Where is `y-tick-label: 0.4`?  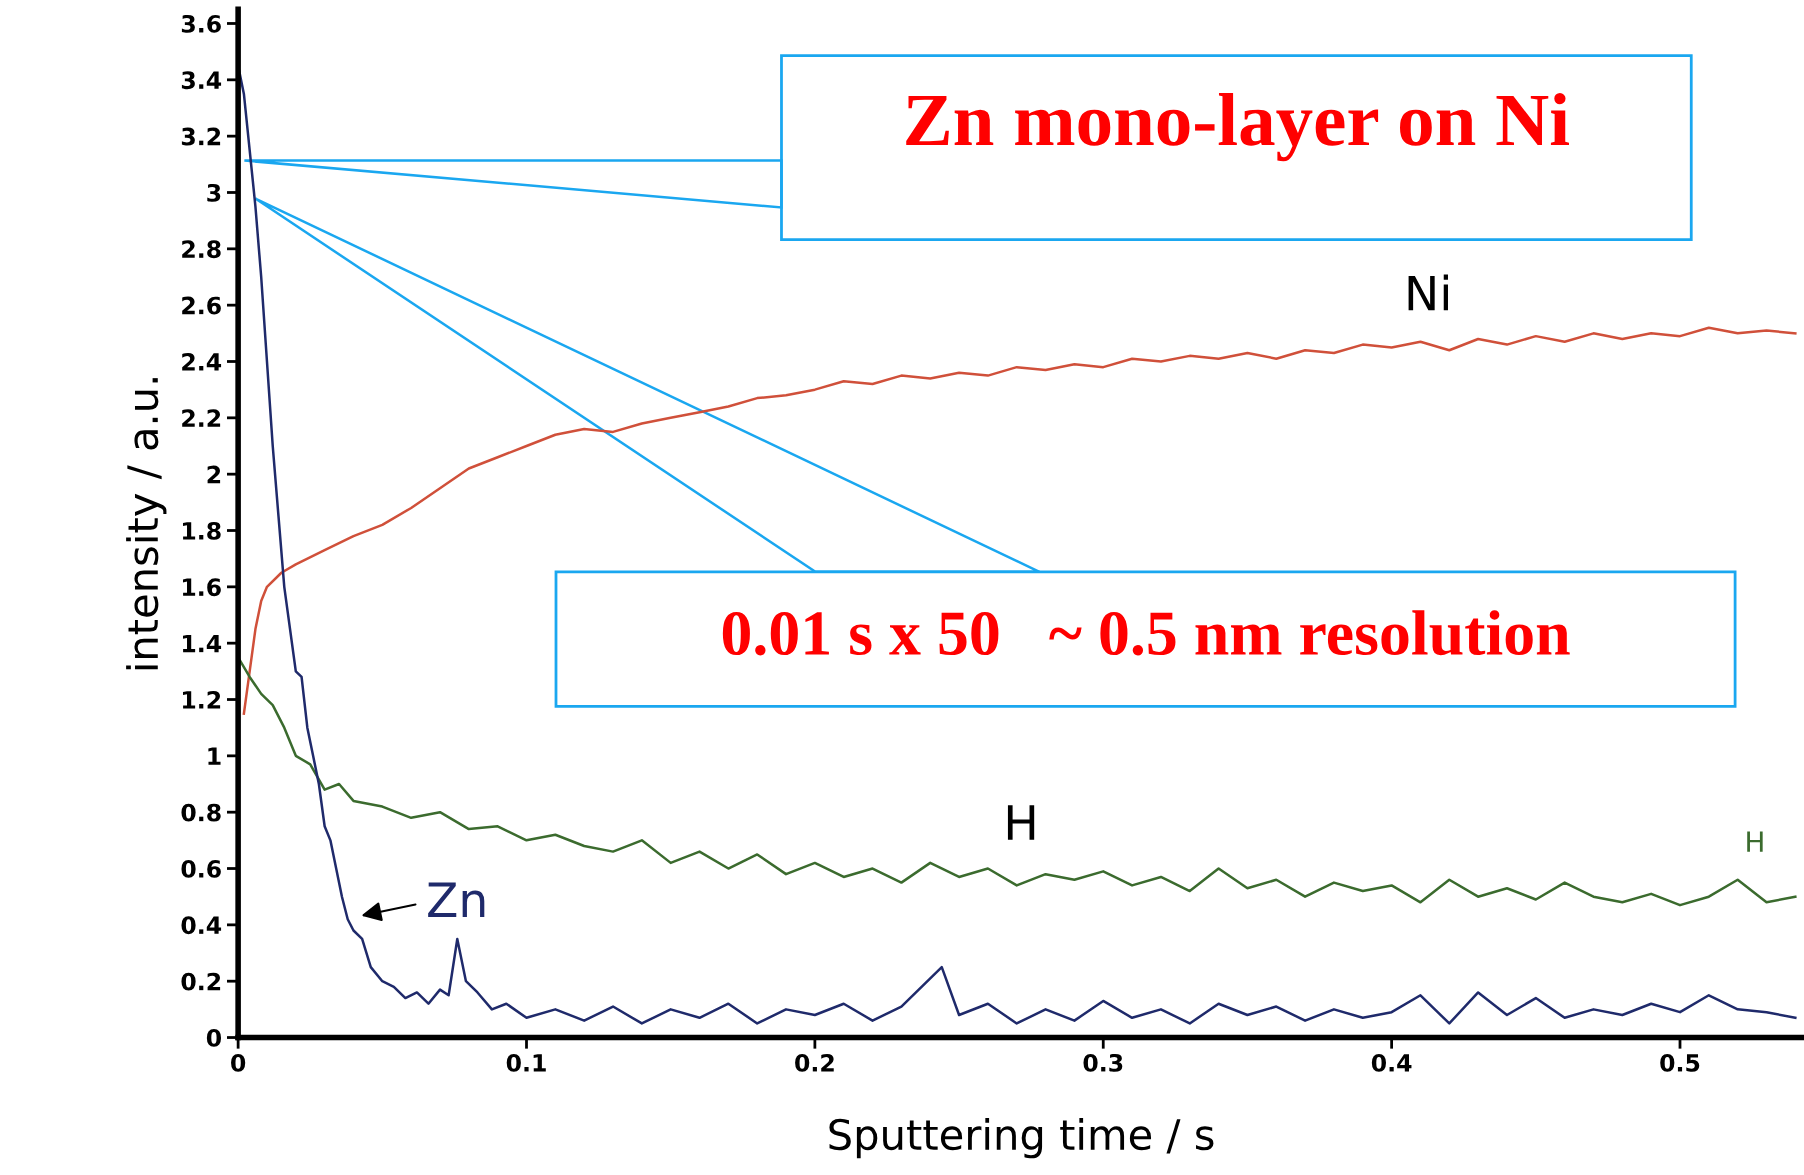
y-tick-label: 0.4 is located at coordinates (201, 925).